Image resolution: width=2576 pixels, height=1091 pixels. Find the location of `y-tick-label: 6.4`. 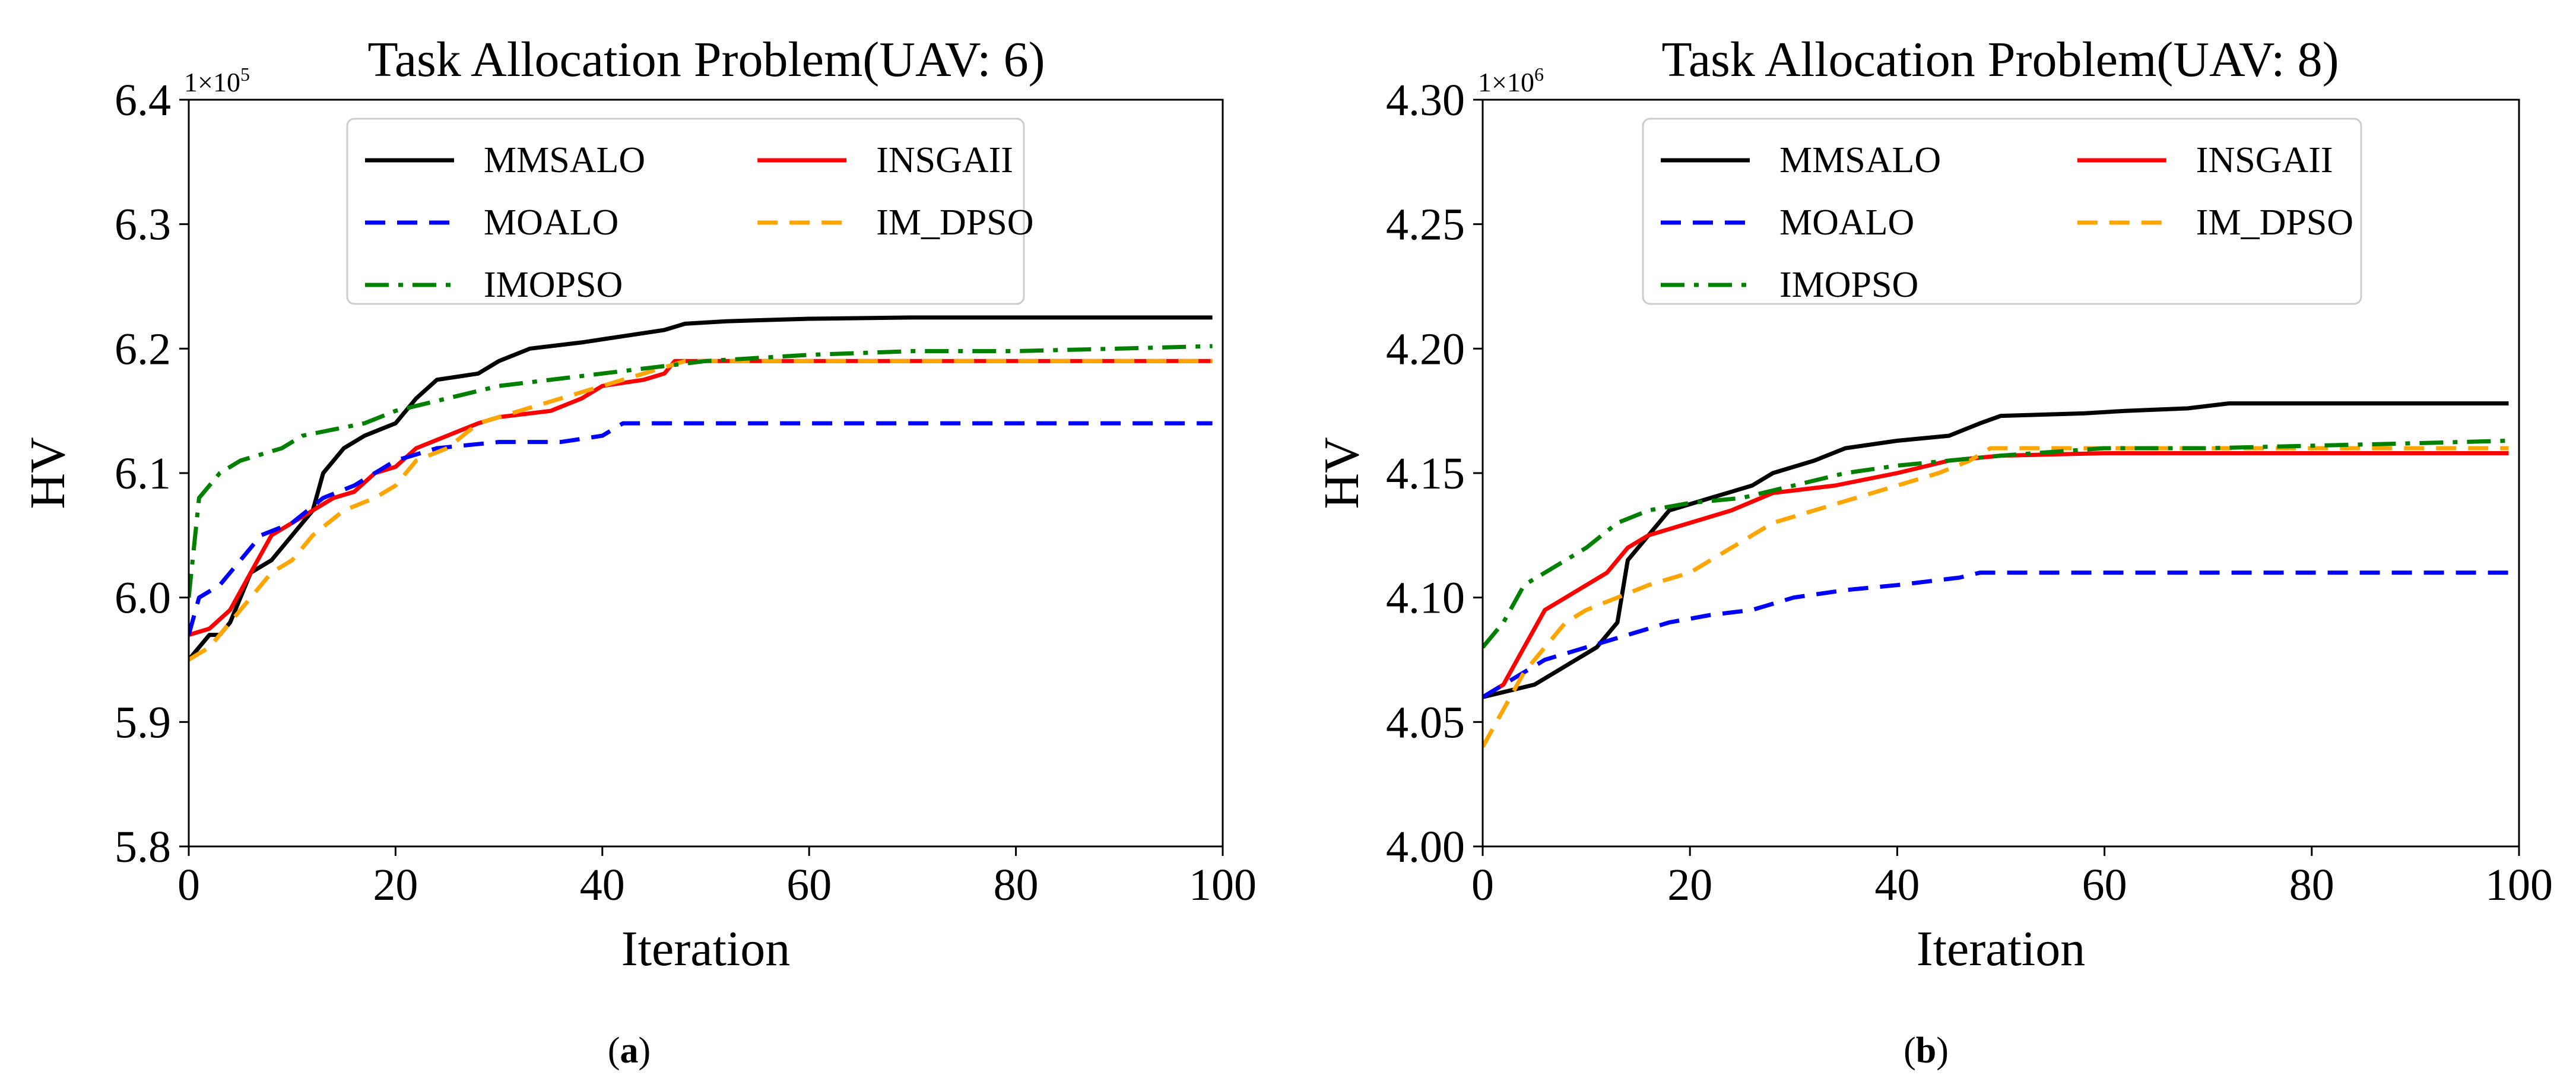

y-tick-label: 6.4 is located at coordinates (143, 100).